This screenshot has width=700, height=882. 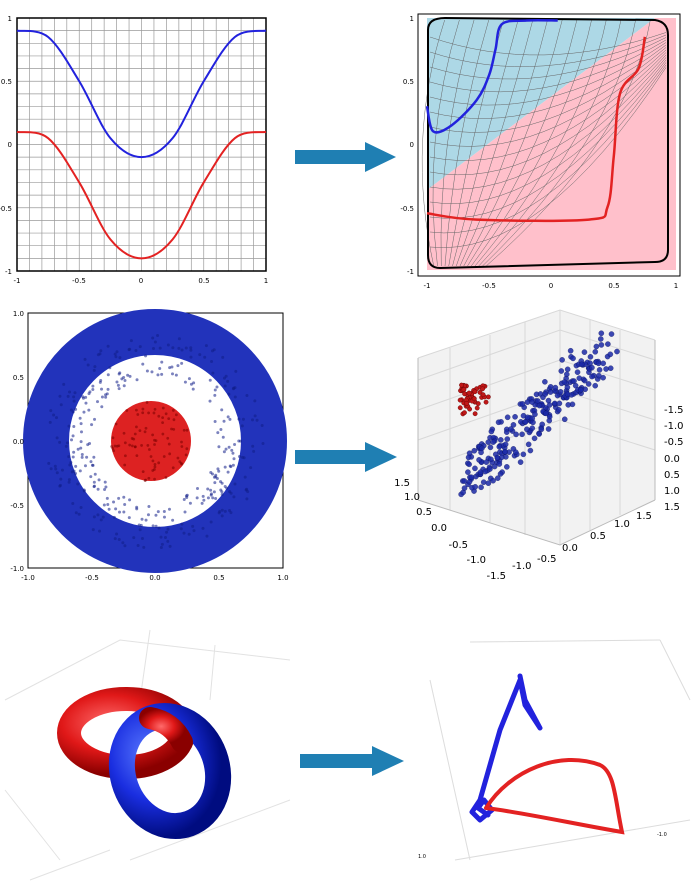 What do you see at coordinates (336, 761) in the screenshot?
I see `arrow-3-shaft` at bounding box center [336, 761].